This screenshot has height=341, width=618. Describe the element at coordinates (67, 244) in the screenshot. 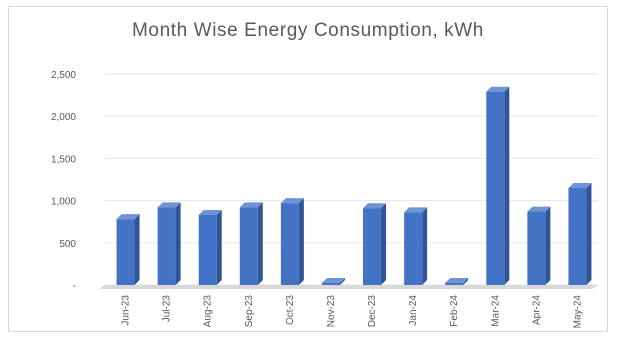

I see `y-tick-label: 500` at that location.